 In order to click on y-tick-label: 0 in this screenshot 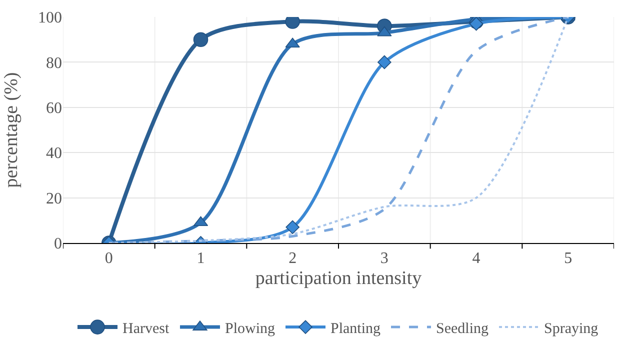, I will do `click(58, 244)`.